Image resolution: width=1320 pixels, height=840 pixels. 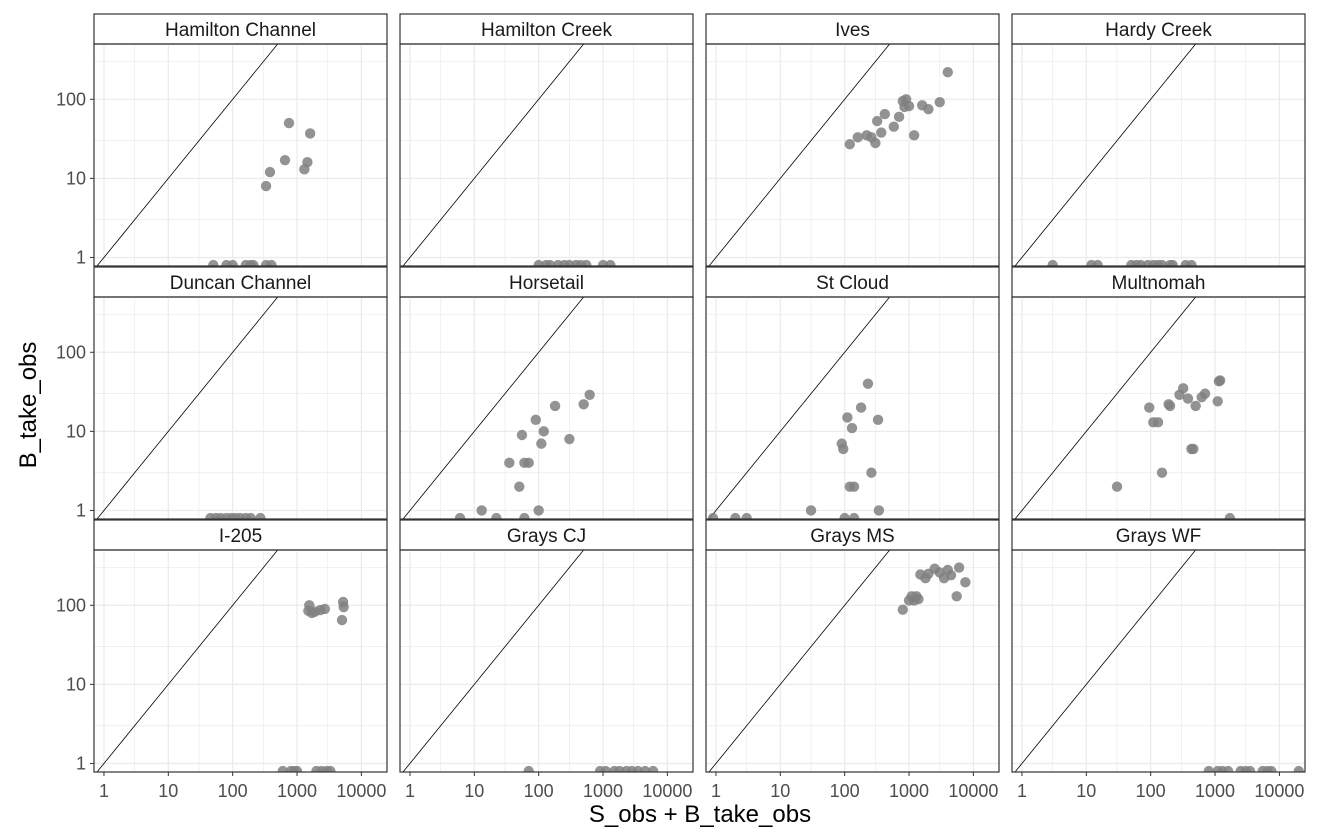 I want to click on facet-strip-label: I-205, so click(x=240, y=536).